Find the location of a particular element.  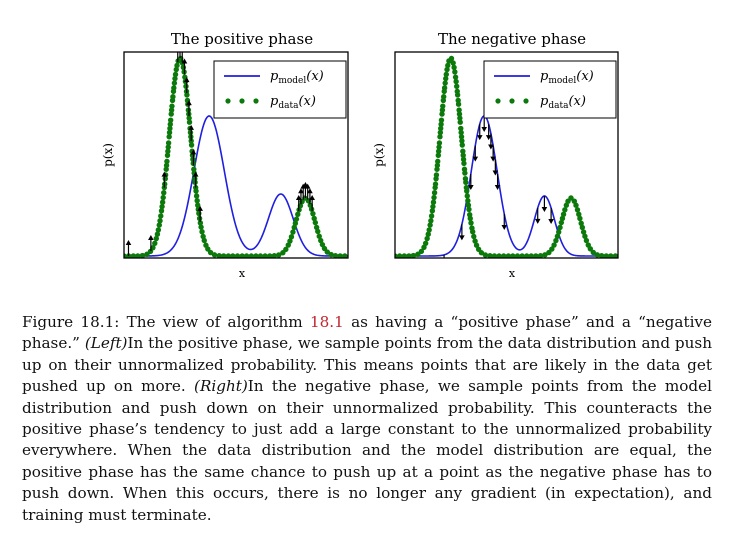

plot-area is located at coordinates (236, 155).